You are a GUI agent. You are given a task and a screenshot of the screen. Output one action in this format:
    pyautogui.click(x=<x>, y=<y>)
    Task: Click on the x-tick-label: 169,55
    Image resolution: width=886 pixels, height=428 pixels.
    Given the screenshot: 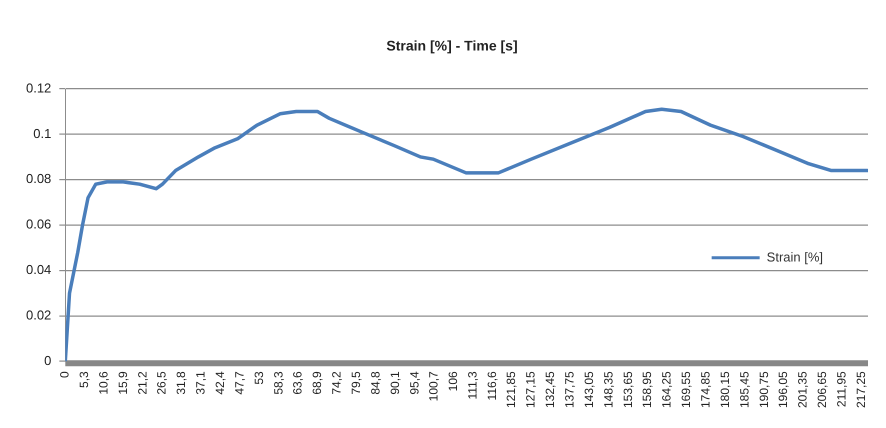 What is the action you would take?
    pyautogui.click(x=686, y=389)
    